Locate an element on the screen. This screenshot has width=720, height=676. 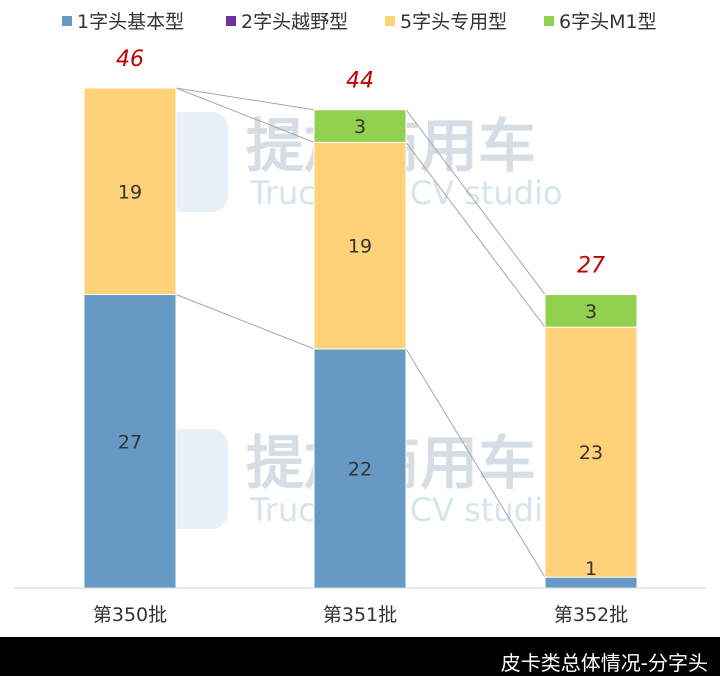
legend-label-3: 5字头专用型 is located at coordinates (453, 22).